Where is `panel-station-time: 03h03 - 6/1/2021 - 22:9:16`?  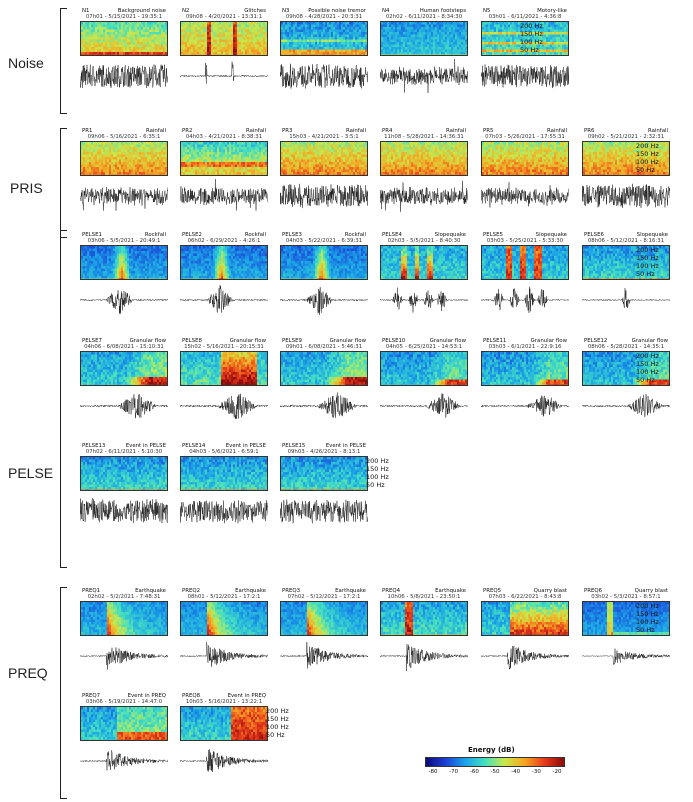 panel-station-time: 03h03 - 6/1/2021 - 22:9:16 is located at coordinates (525, 347).